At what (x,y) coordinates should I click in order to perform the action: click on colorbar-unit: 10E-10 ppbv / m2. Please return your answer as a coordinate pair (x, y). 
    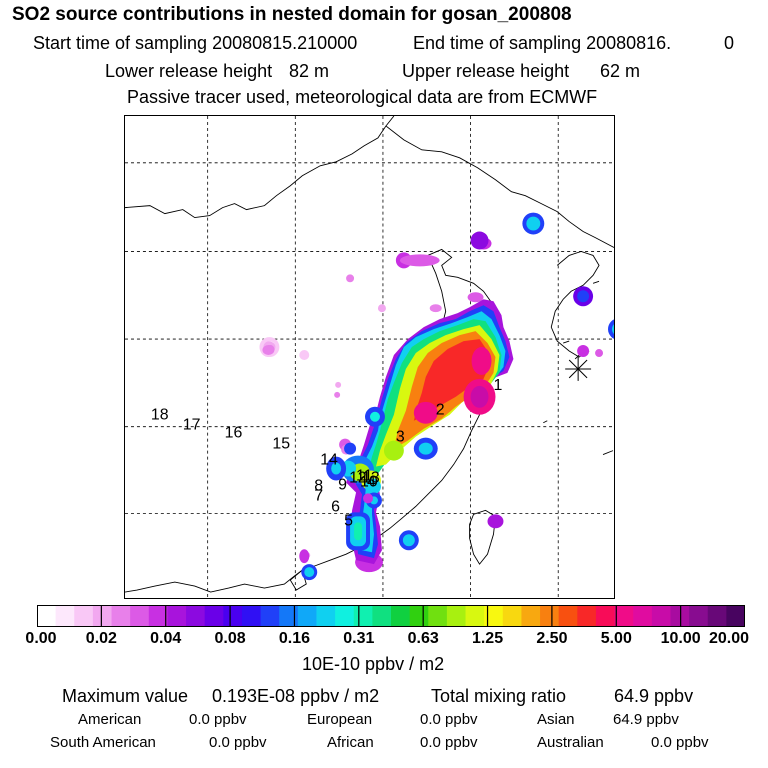
    Looking at the image, I should click on (373, 664).